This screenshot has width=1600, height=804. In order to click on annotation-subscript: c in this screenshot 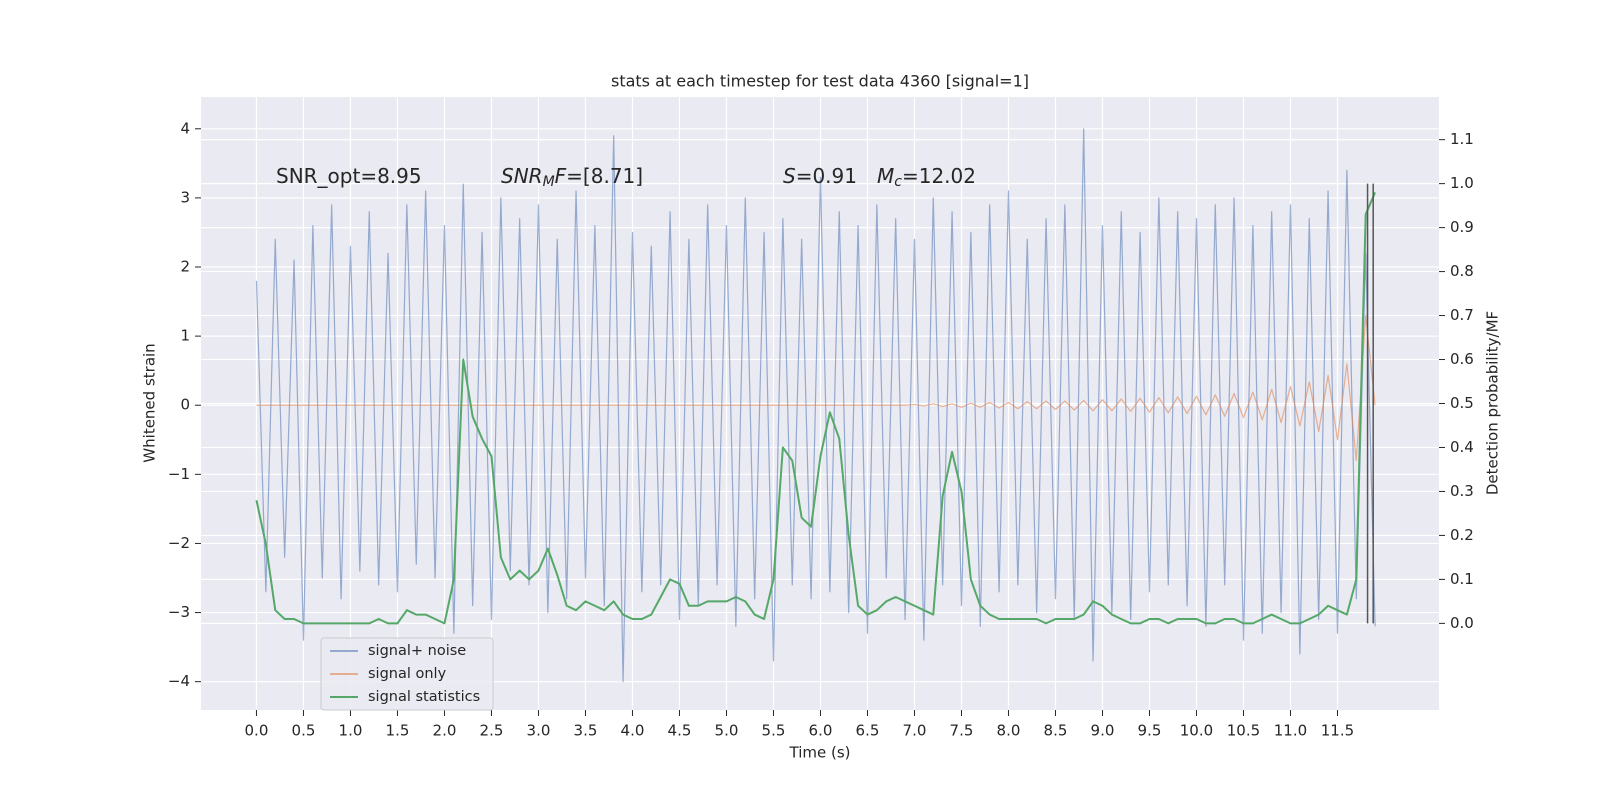, I will do `click(898, 182)`.